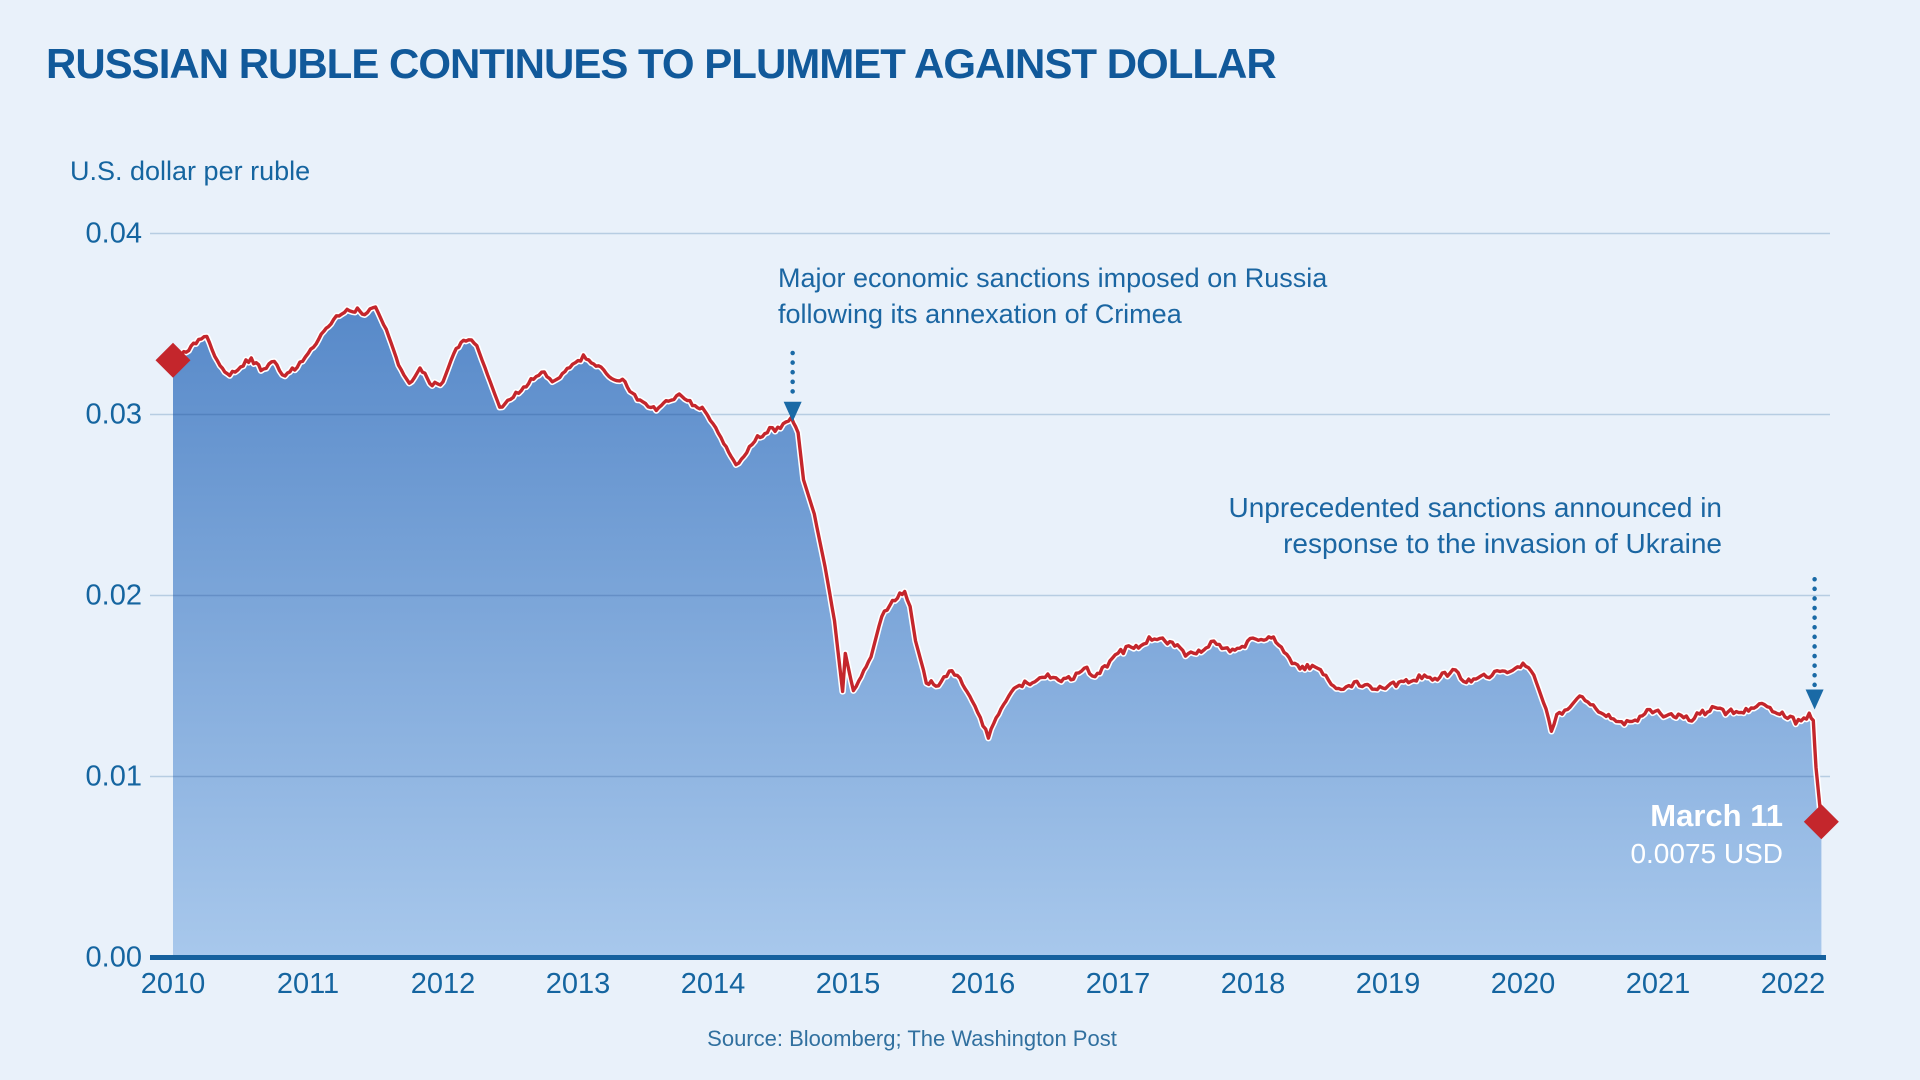  What do you see at coordinates (190, 171) in the screenshot?
I see `y-axis-unit-label: U.S. dollar per ruble` at bounding box center [190, 171].